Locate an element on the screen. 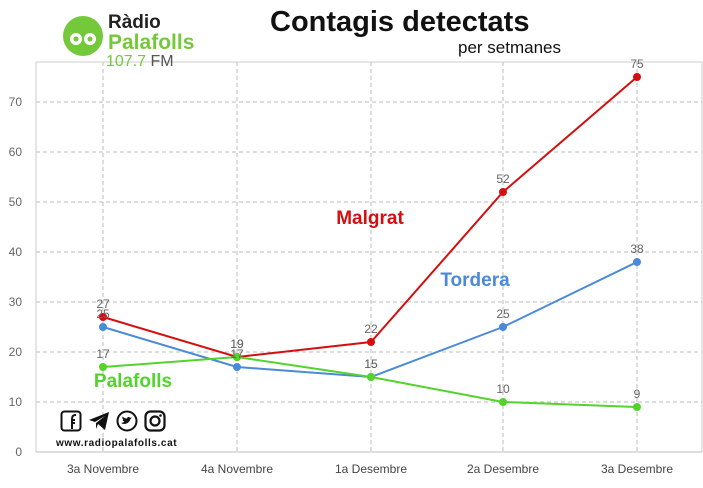 The width and height of the screenshot is (703, 488). data-label-tordera: 17 is located at coordinates (237, 354).